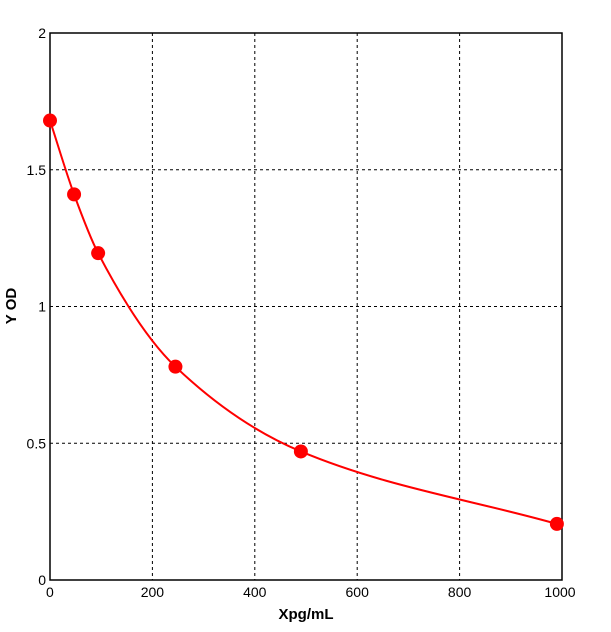 The image size is (611, 632). Describe the element at coordinates (42, 580) in the screenshot. I see `y-tick-label-0: 0` at that location.